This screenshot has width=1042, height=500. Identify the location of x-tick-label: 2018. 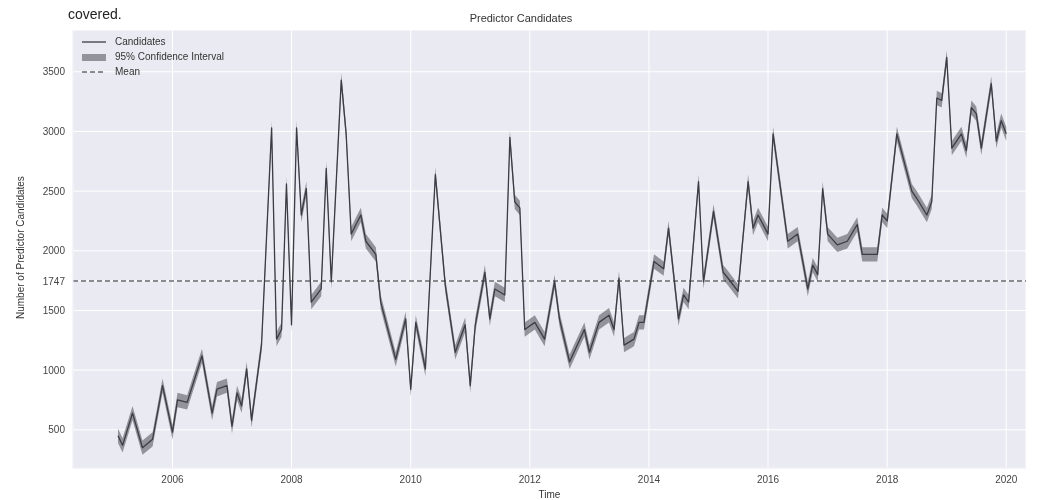
(887, 480).